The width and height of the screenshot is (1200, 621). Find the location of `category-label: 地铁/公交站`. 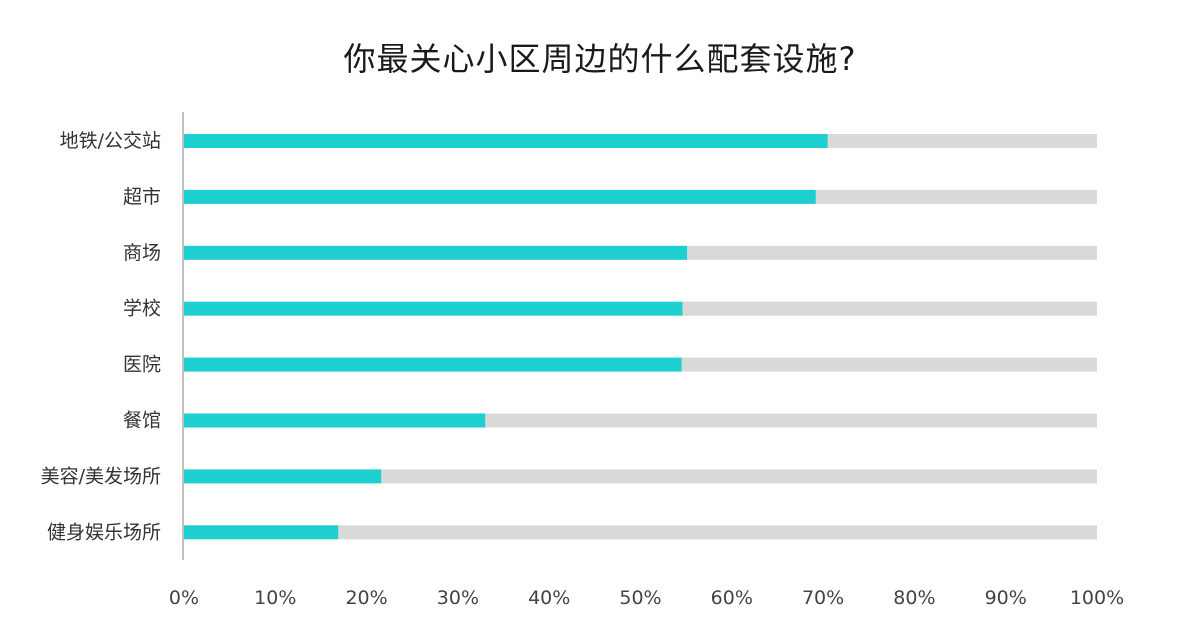

category-label: 地铁/公交站 is located at coordinates (110, 141).